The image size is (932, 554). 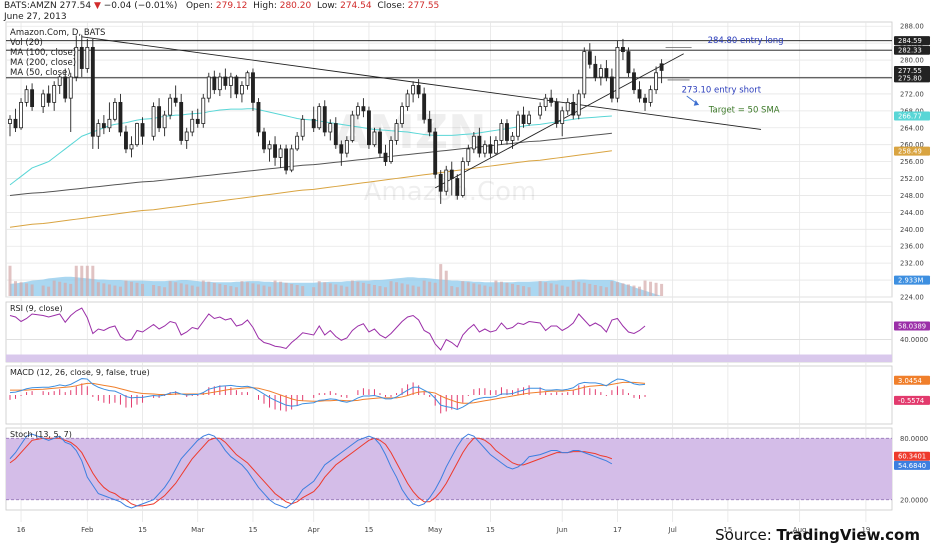 What do you see at coordinates (912, 128) in the screenshot?
I see `price-axis-tick: 264.00` at bounding box center [912, 128].